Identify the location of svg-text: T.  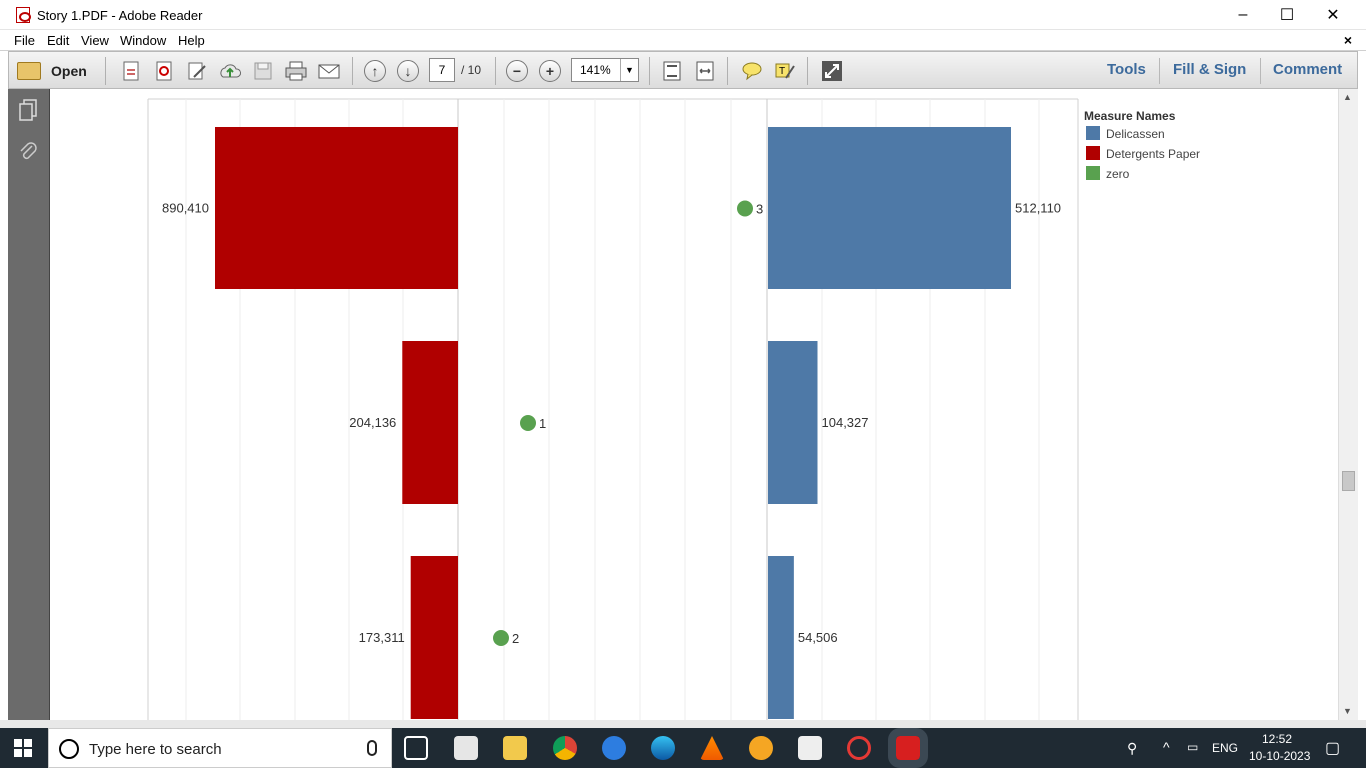
(782, 71).